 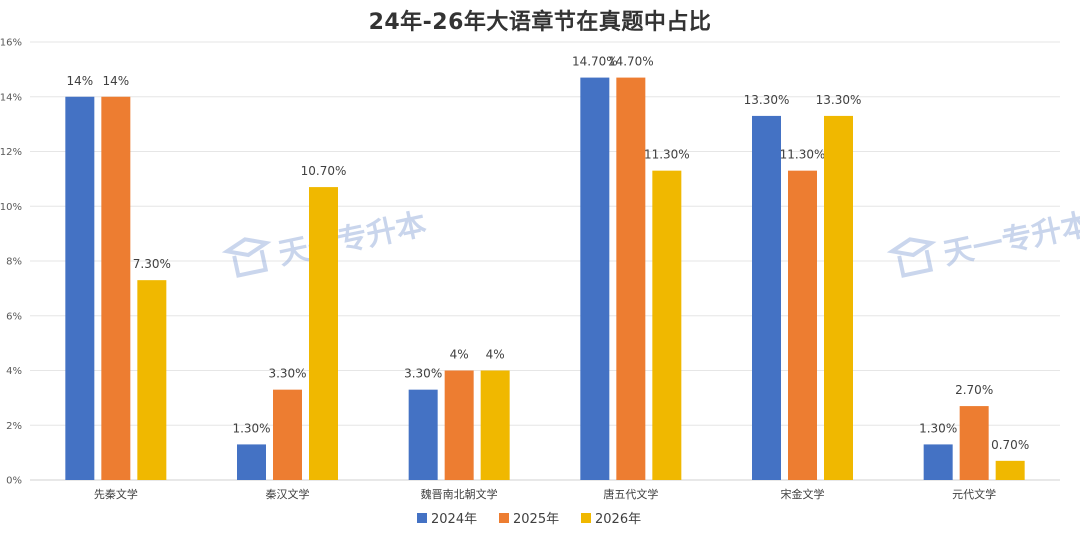 What do you see at coordinates (288, 494) in the screenshot?
I see `x-tick-label: 秦汉文学` at bounding box center [288, 494].